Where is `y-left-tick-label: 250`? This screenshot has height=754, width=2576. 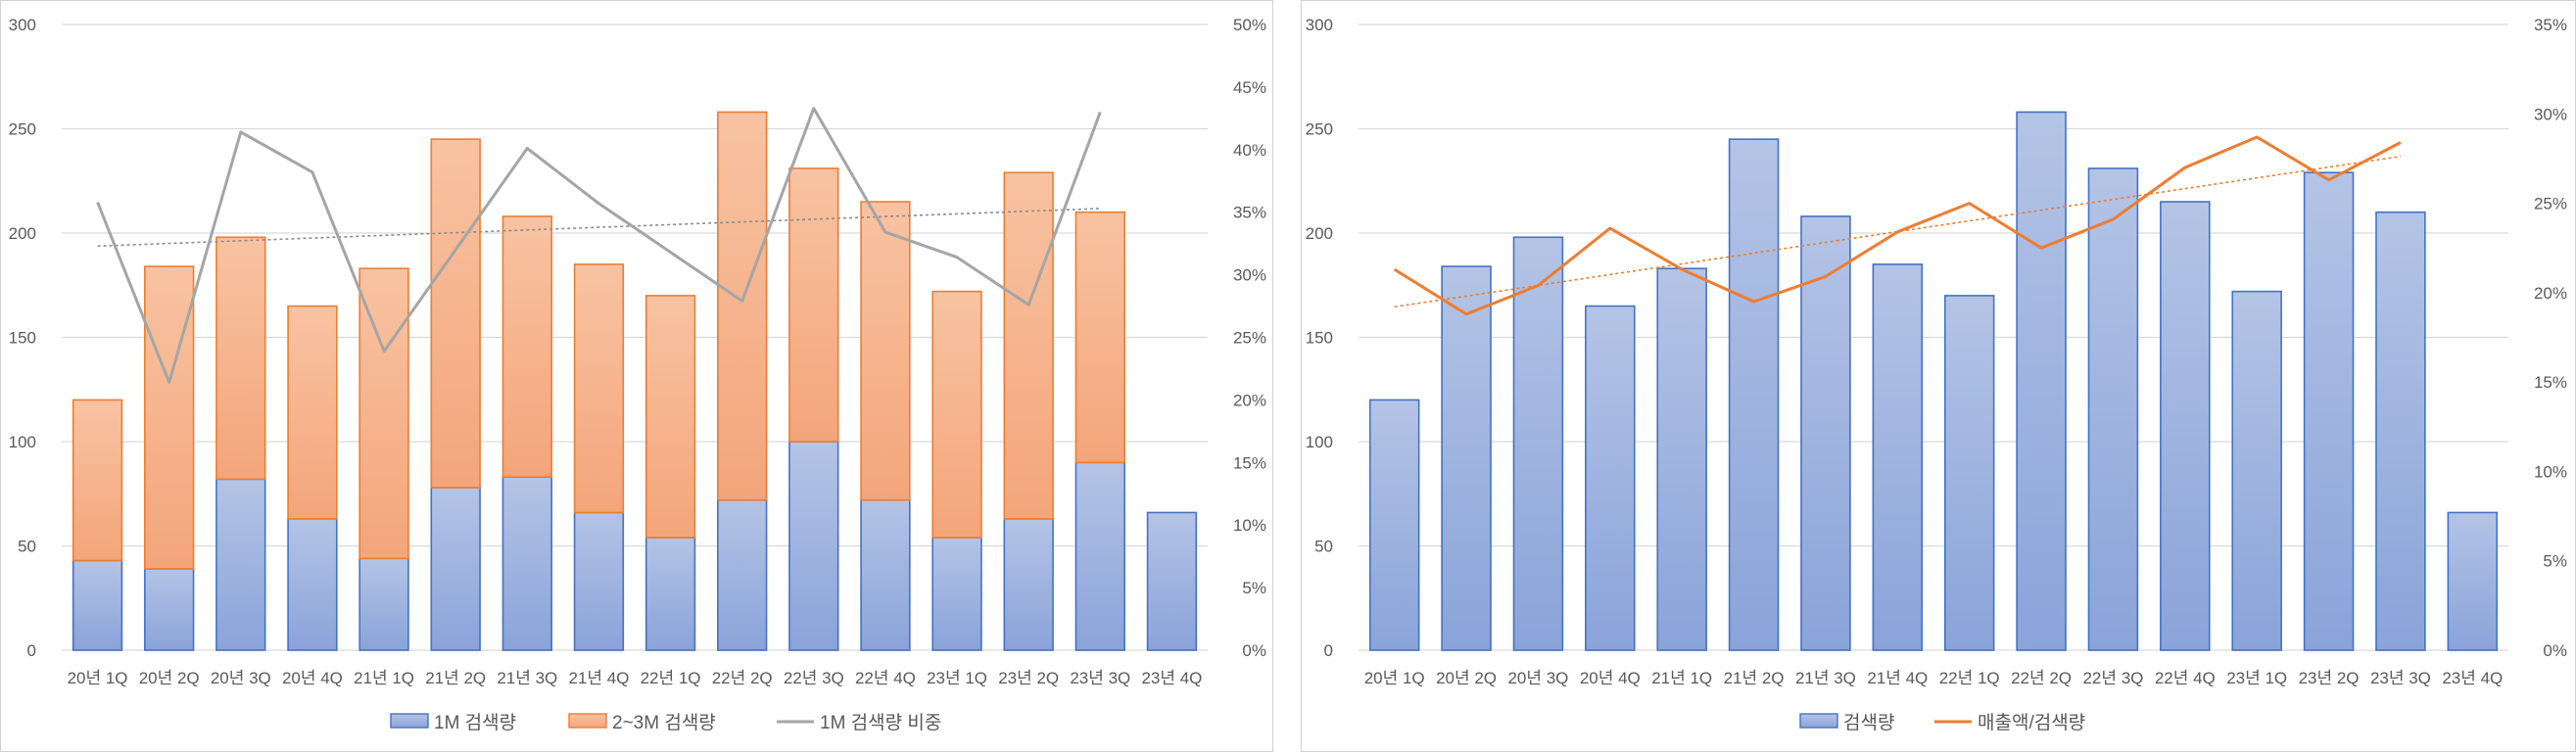
y-left-tick-label: 250 is located at coordinates (1320, 129).